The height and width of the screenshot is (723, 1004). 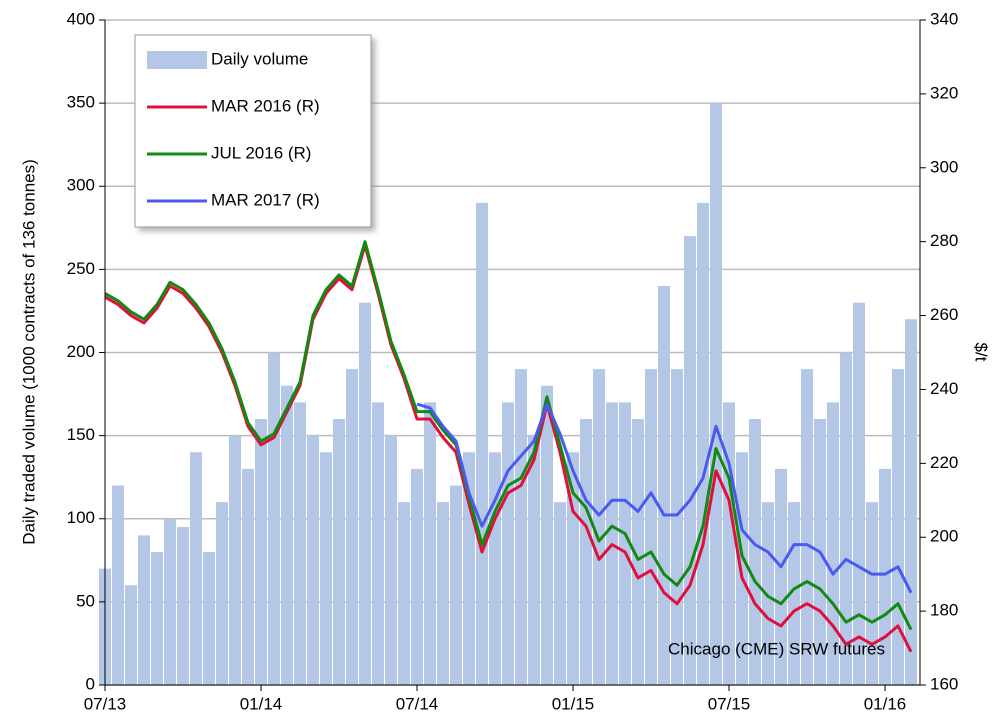 I want to click on y-tick-label: 300, so click(x=81, y=185).